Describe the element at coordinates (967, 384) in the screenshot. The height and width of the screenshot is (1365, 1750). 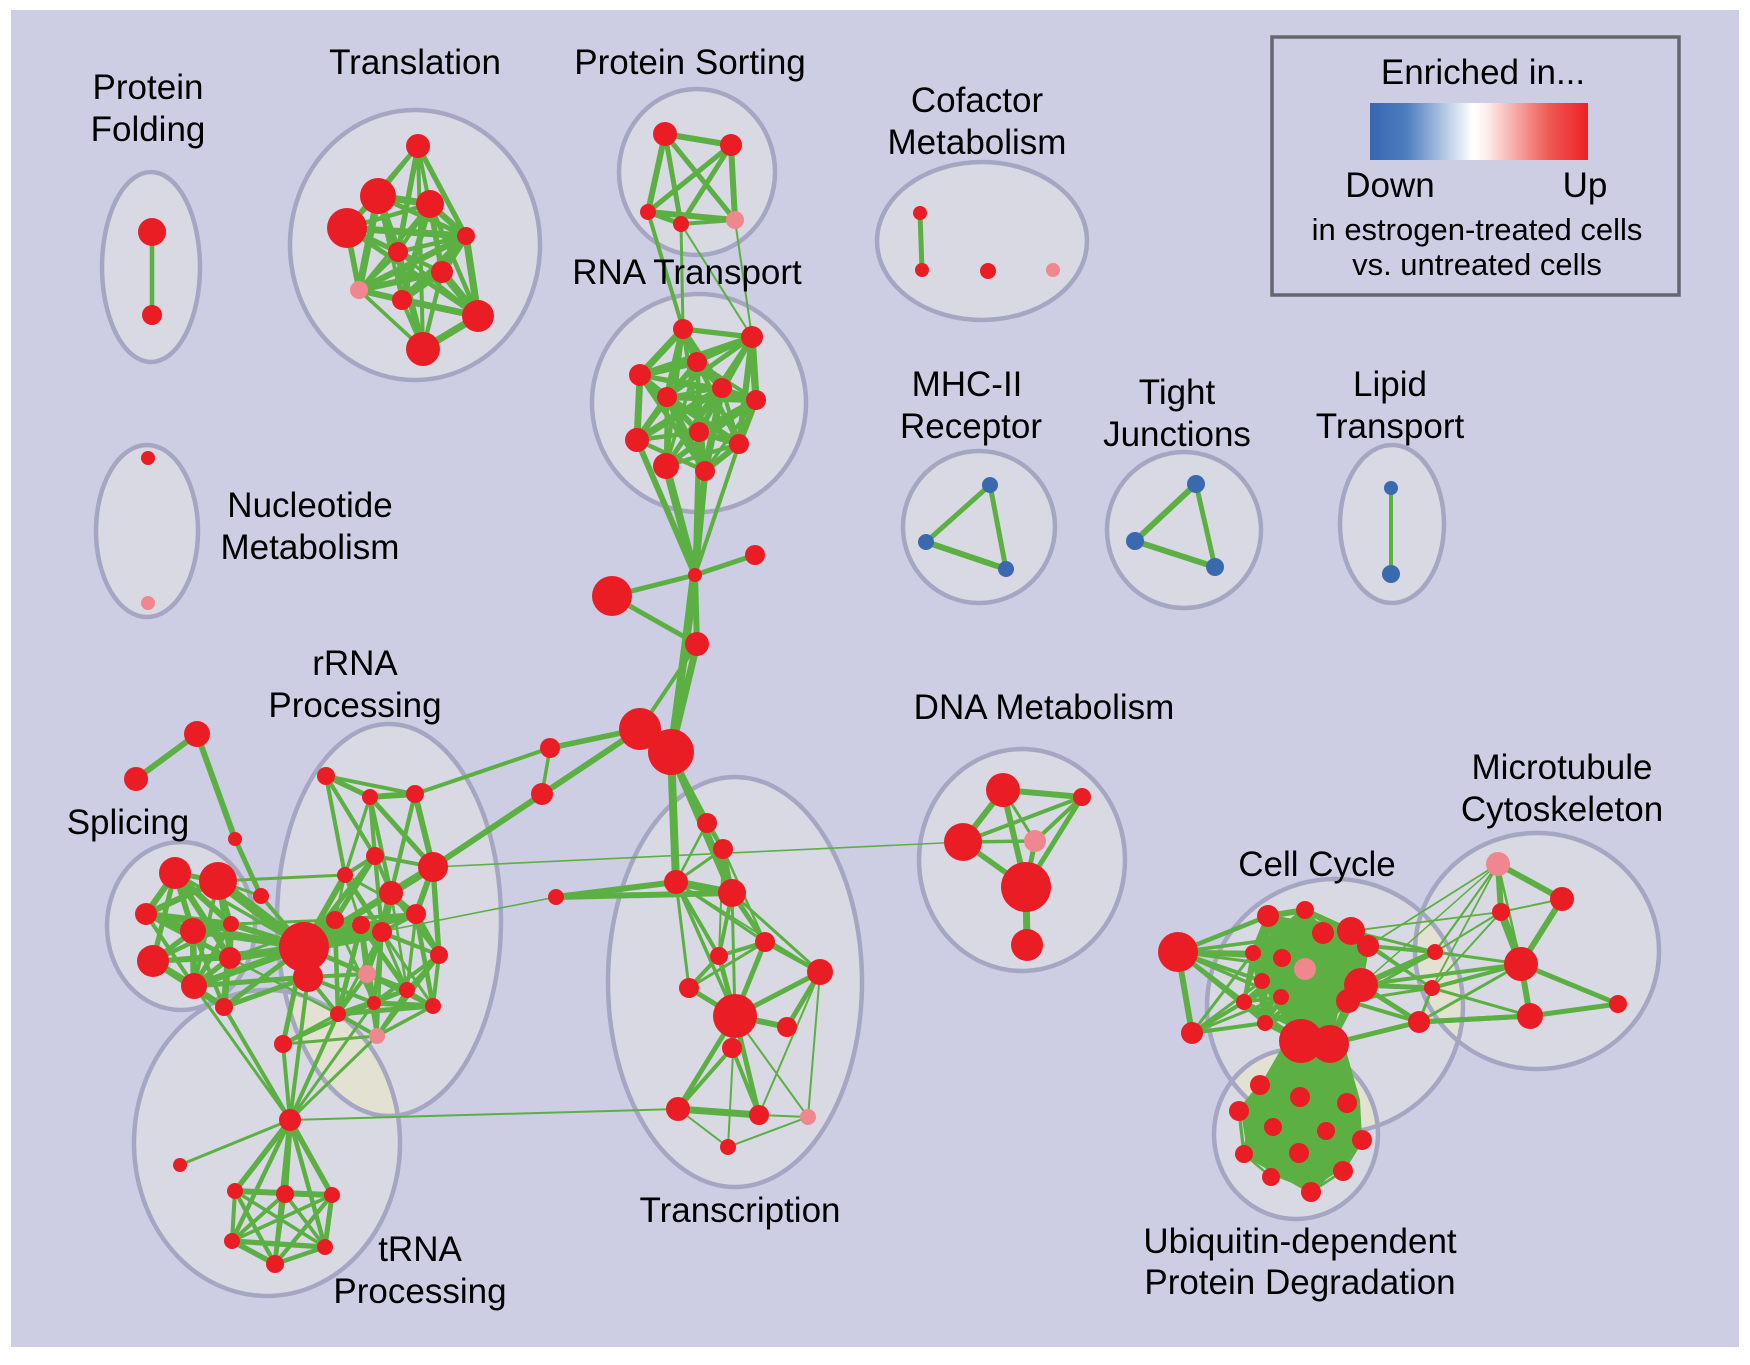
I see `svg-text: MHC-II` at that location.